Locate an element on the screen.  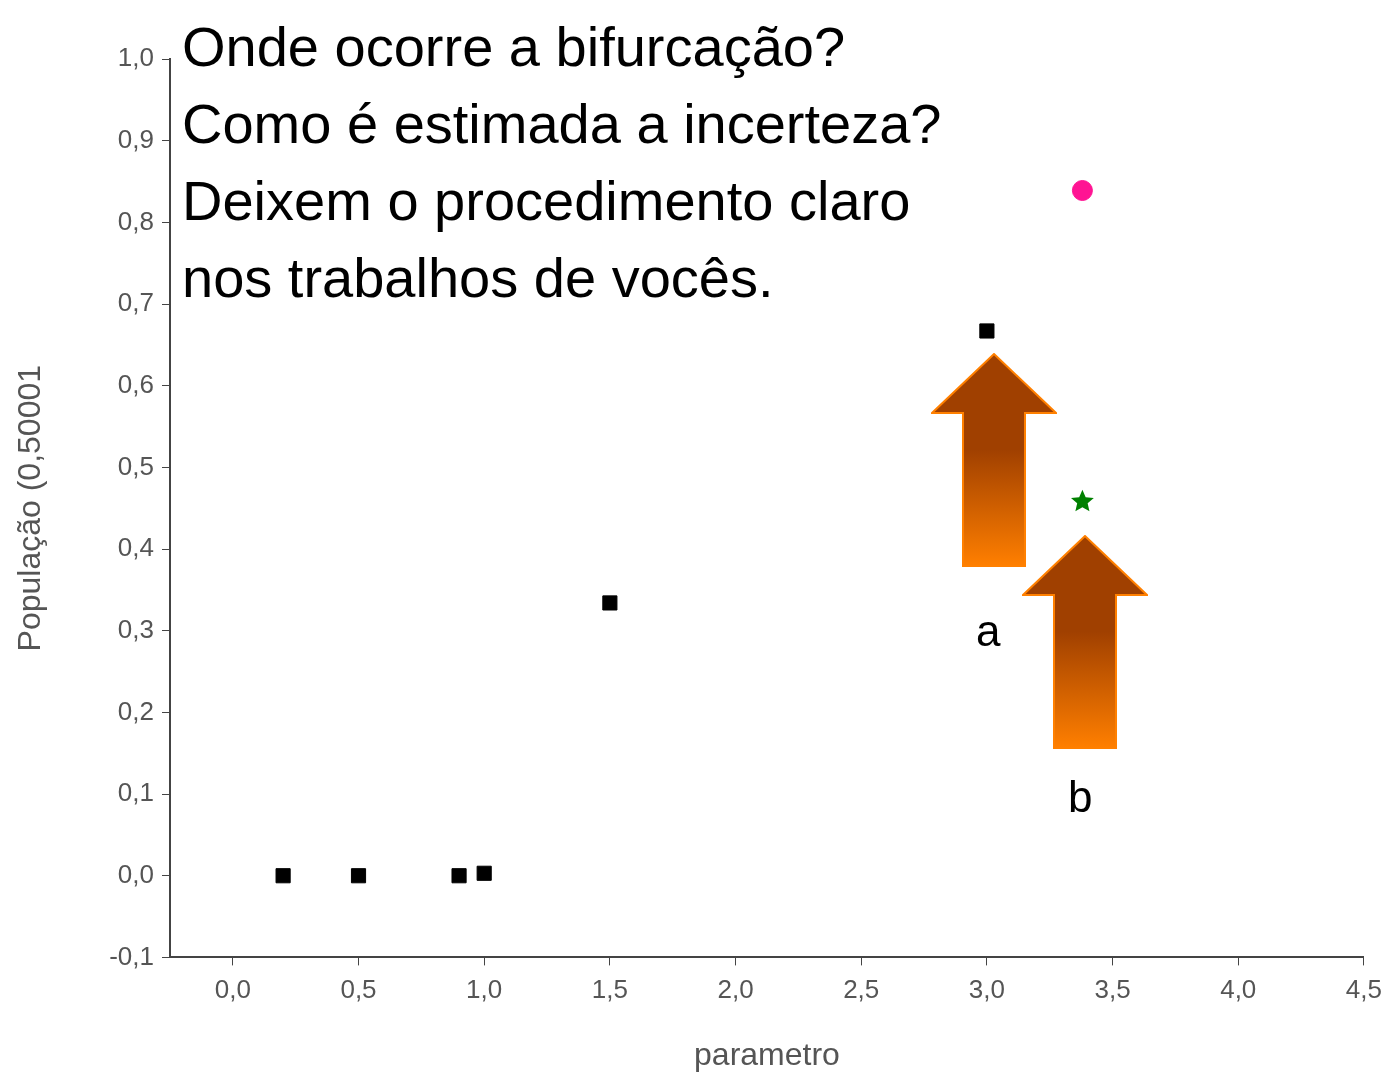
x-tick-label: 2,5 is located at coordinates (861, 989).